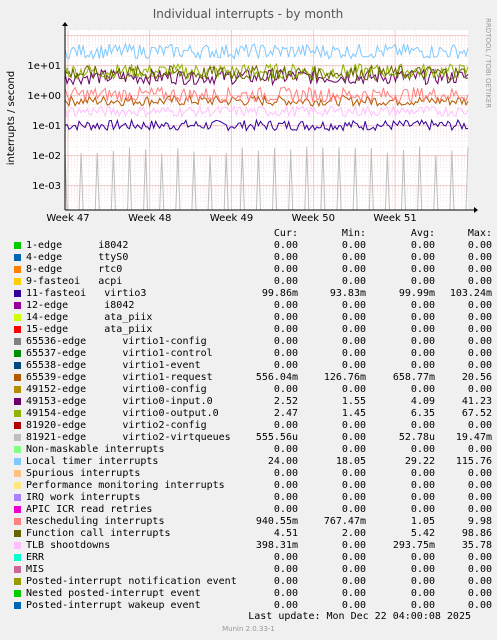  What do you see at coordinates (416, 437) in the screenshot?
I see `legend-value: 52.78u` at bounding box center [416, 437].